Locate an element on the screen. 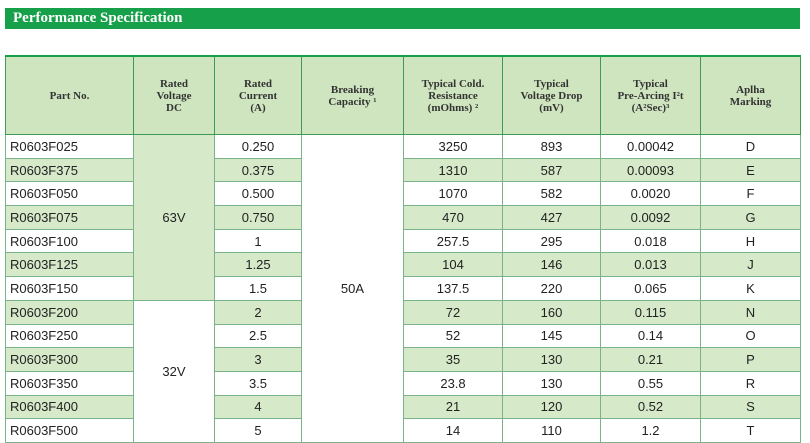 This screenshot has height=443, width=810. data-row: R0603F075 0.750 470 427 0.0092 G is located at coordinates (403, 217).